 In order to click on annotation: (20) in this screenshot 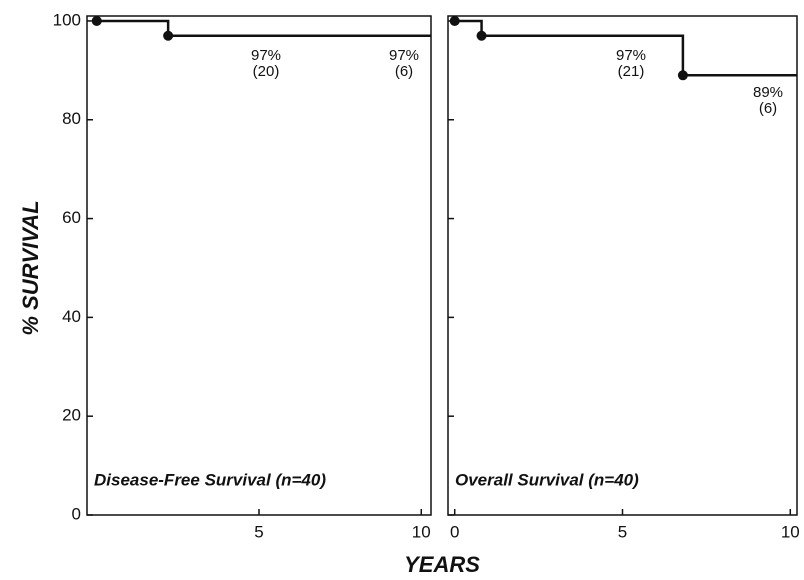, I will do `click(266, 71)`.